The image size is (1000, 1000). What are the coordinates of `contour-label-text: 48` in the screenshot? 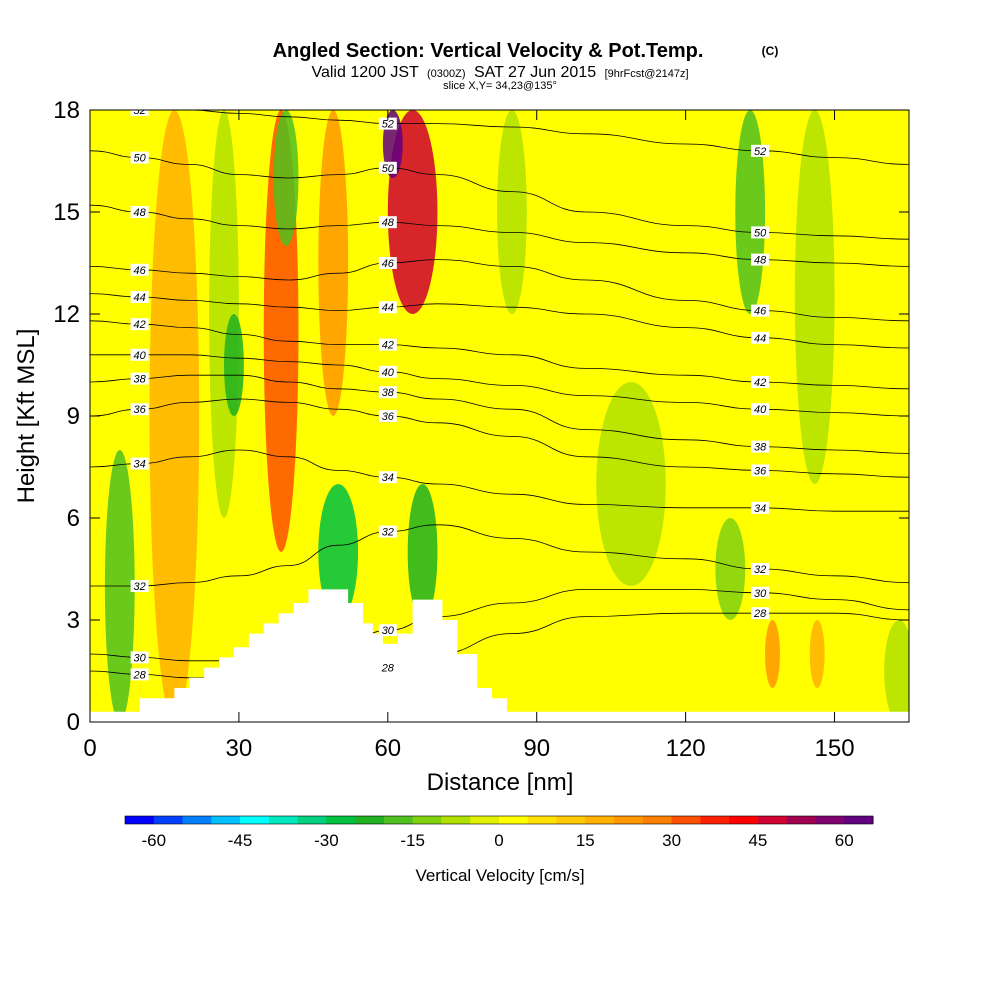 It's located at (140, 213).